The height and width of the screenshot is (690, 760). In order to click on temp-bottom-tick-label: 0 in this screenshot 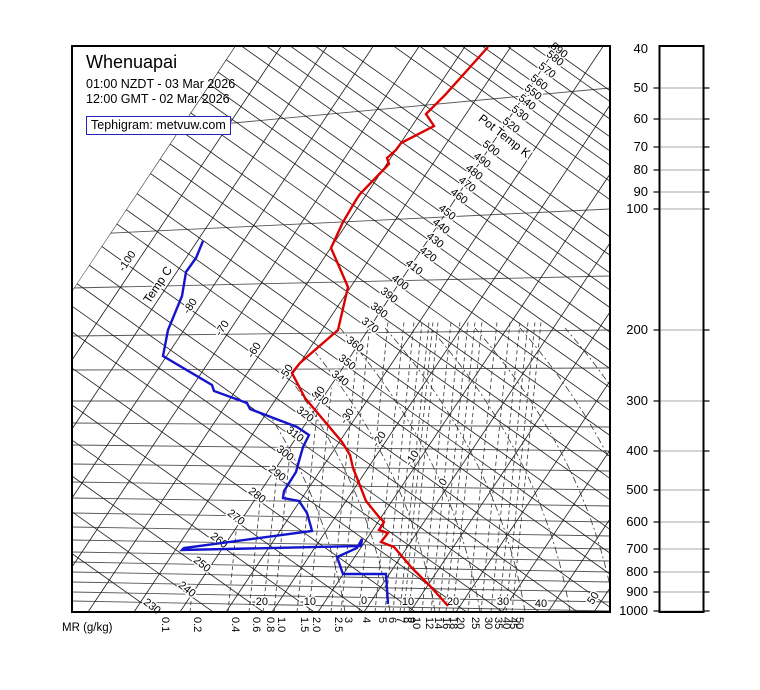, I will do `click(364, 601)`.